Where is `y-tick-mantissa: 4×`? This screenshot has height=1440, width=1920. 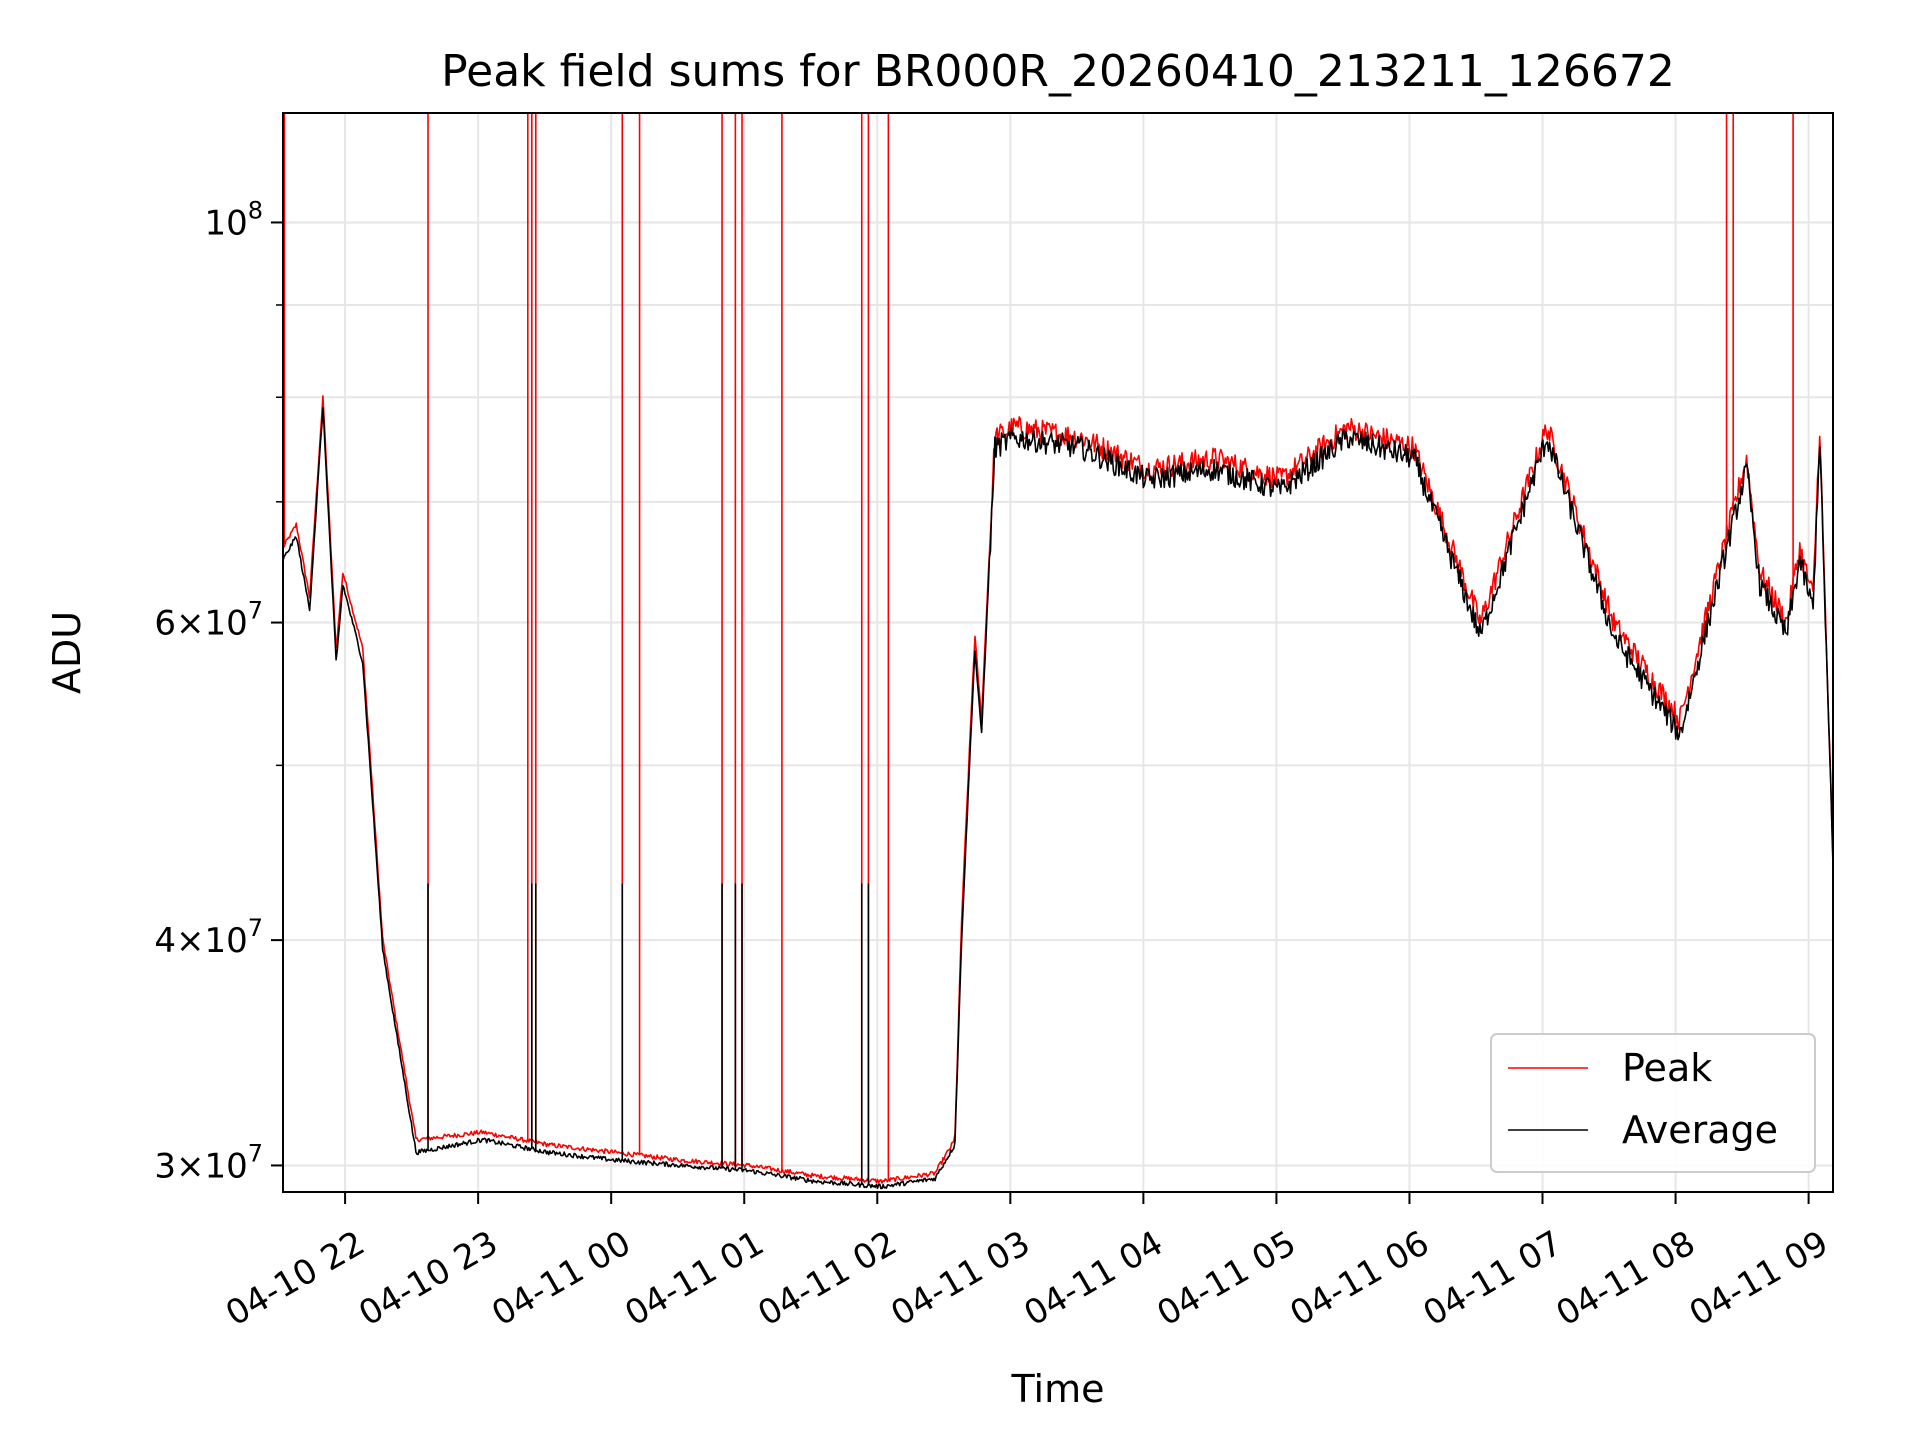 y-tick-mantissa: 4× is located at coordinates (179, 941).